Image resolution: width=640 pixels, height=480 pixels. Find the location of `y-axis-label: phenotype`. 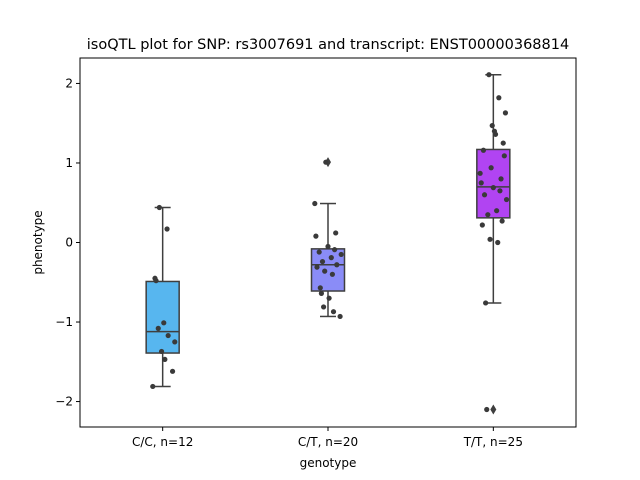

y-axis-label: phenotype is located at coordinates (38, 242).